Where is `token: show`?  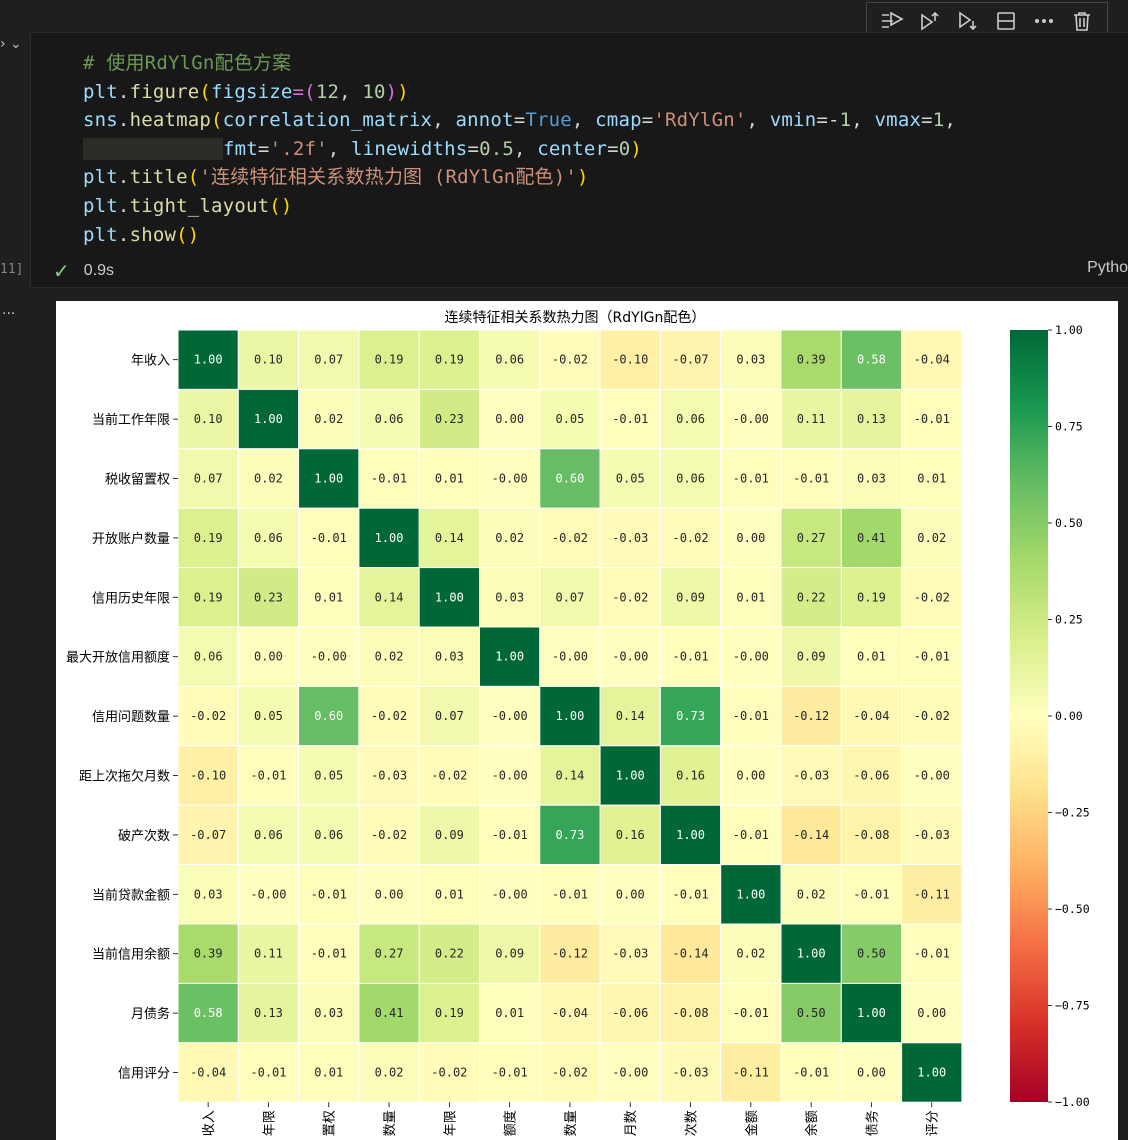 token: show is located at coordinates (153, 234).